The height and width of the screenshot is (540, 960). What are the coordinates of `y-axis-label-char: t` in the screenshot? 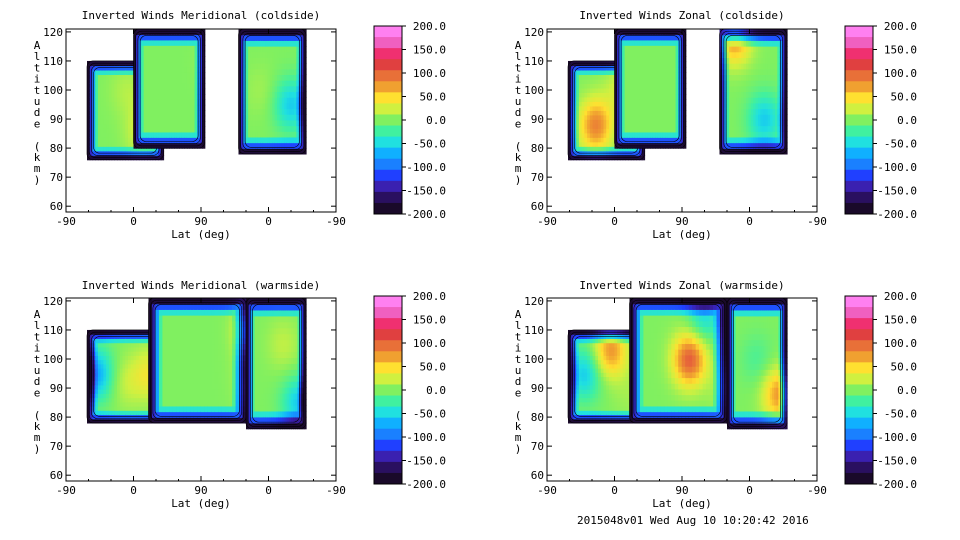 It's located at (518, 90).